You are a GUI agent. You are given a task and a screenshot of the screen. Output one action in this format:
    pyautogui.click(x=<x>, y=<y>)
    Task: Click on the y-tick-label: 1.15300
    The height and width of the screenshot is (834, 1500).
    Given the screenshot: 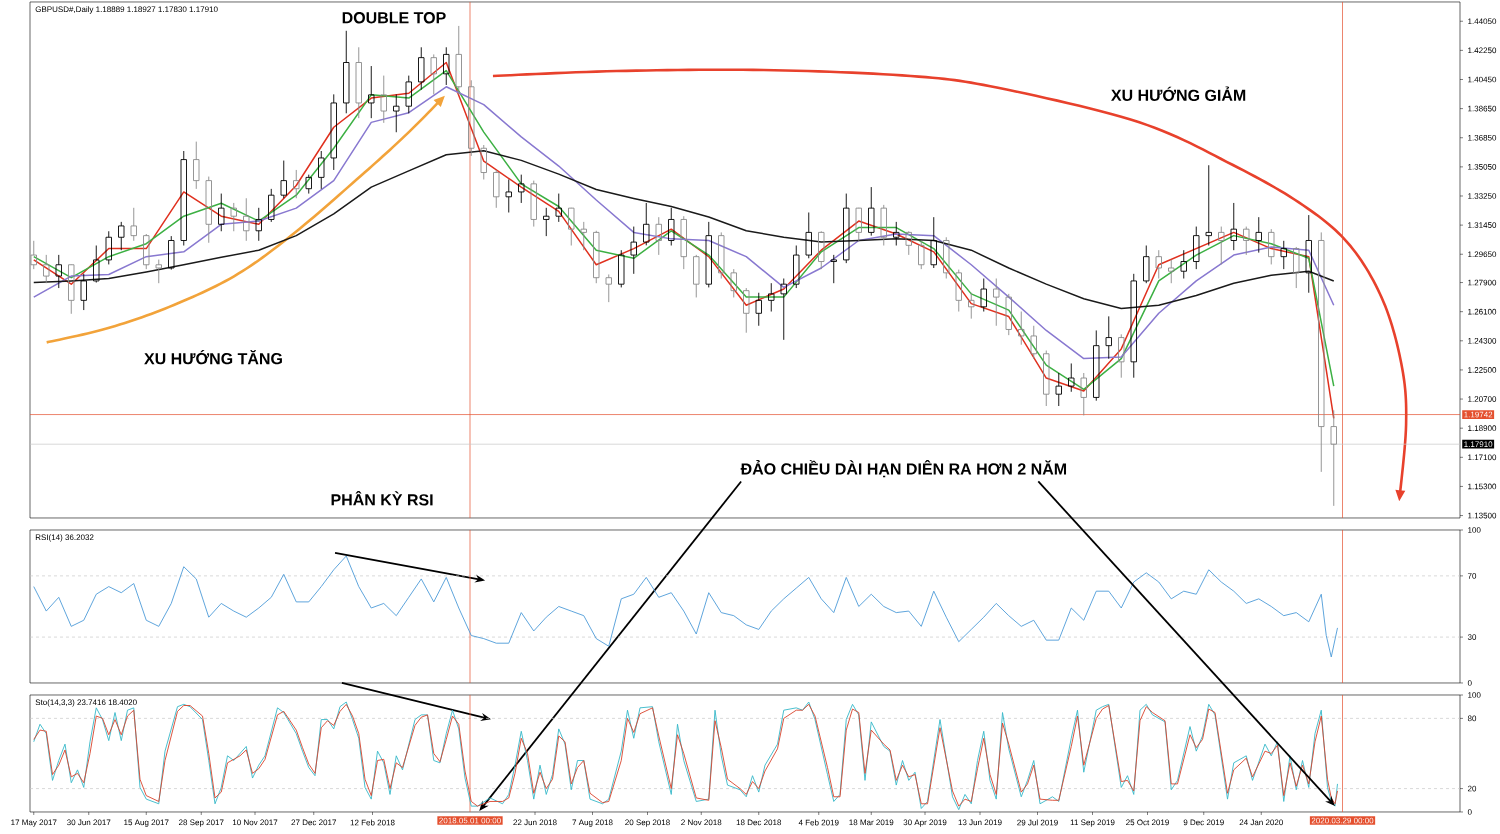 What is the action you would take?
    pyautogui.click(x=1482, y=486)
    